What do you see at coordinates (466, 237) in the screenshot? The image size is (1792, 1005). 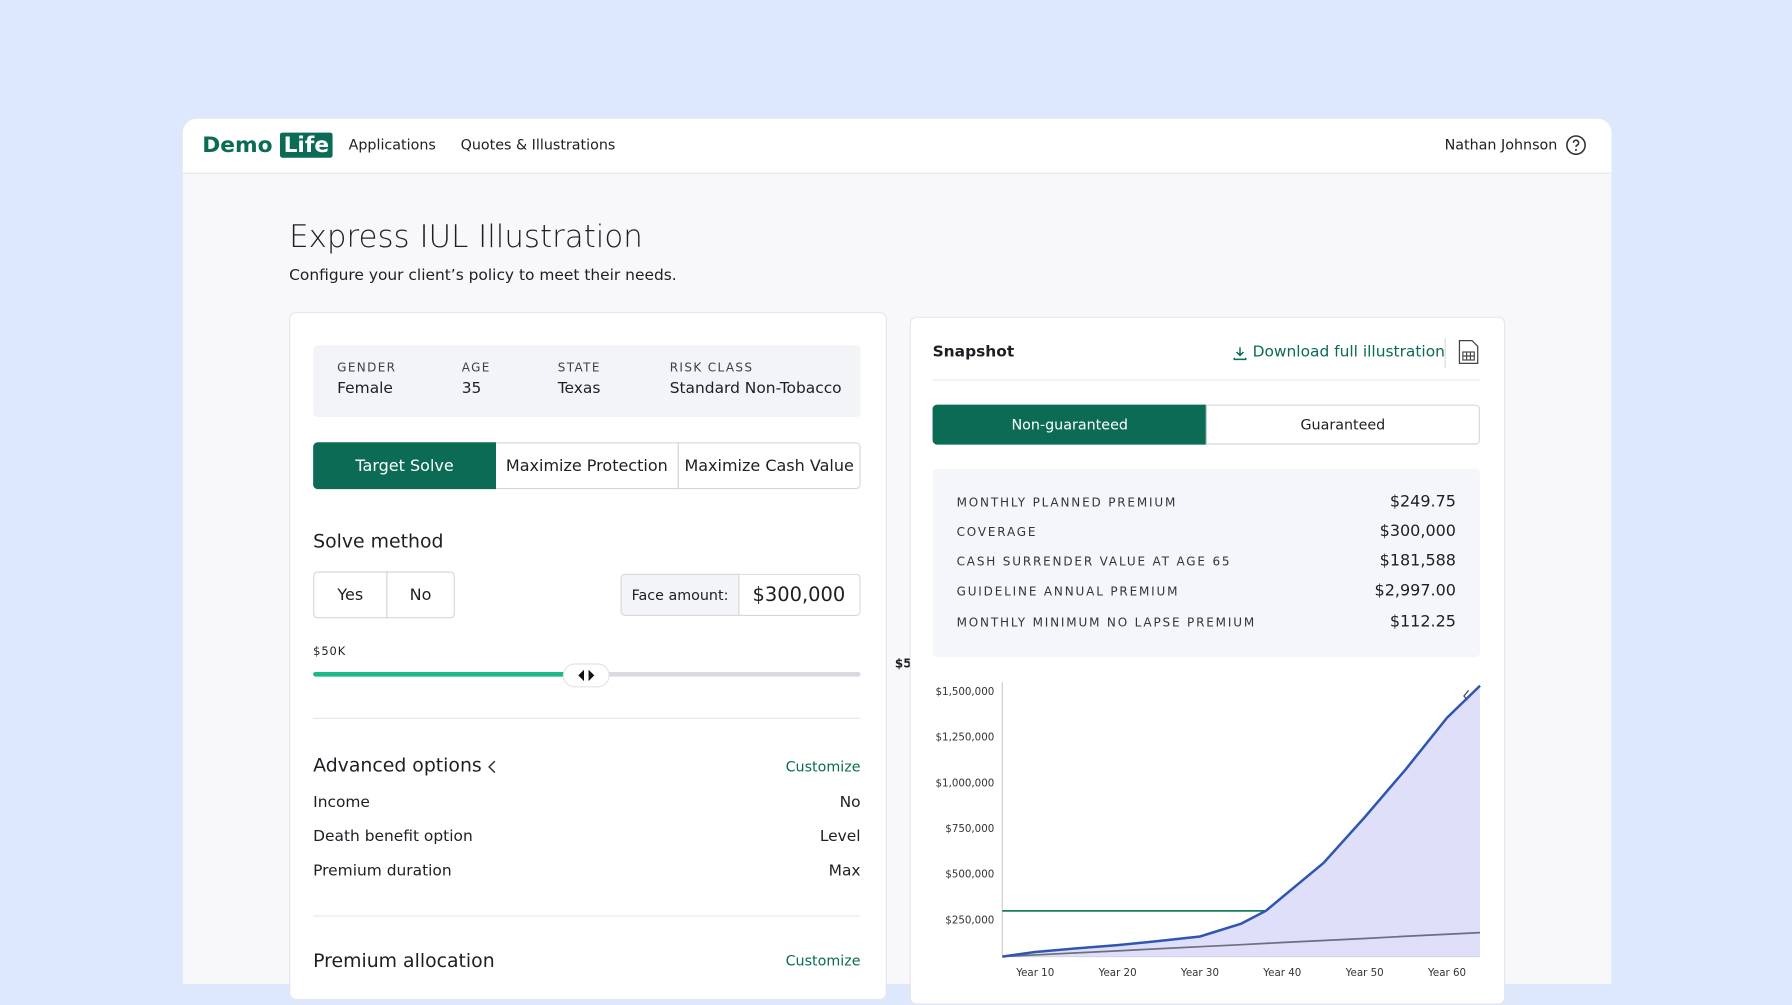 I see `page-title: Express IUL Illustration` at bounding box center [466, 237].